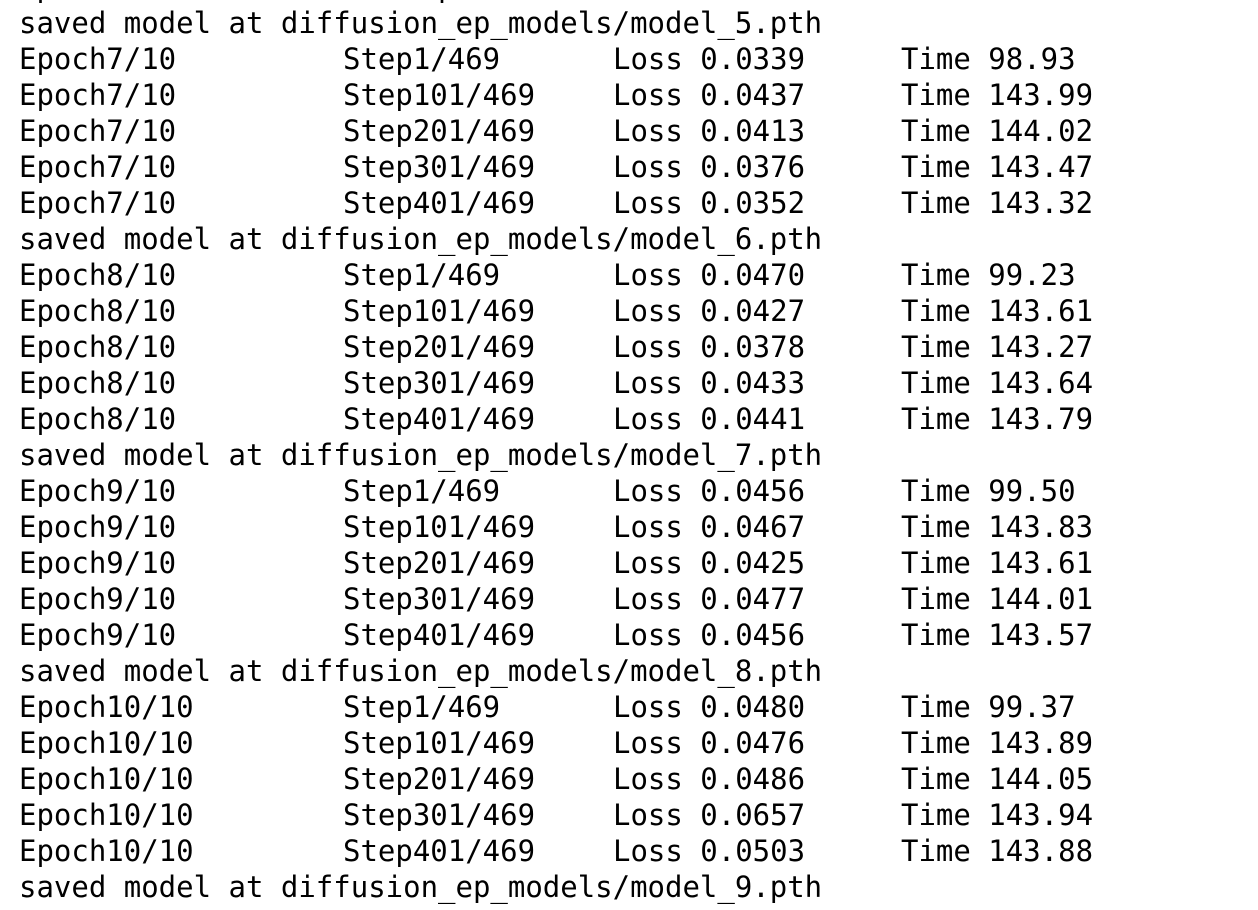 Image resolution: width=1258 pixels, height=910 pixels. I want to click on loss-value: Loss 0.0503, so click(709, 851).